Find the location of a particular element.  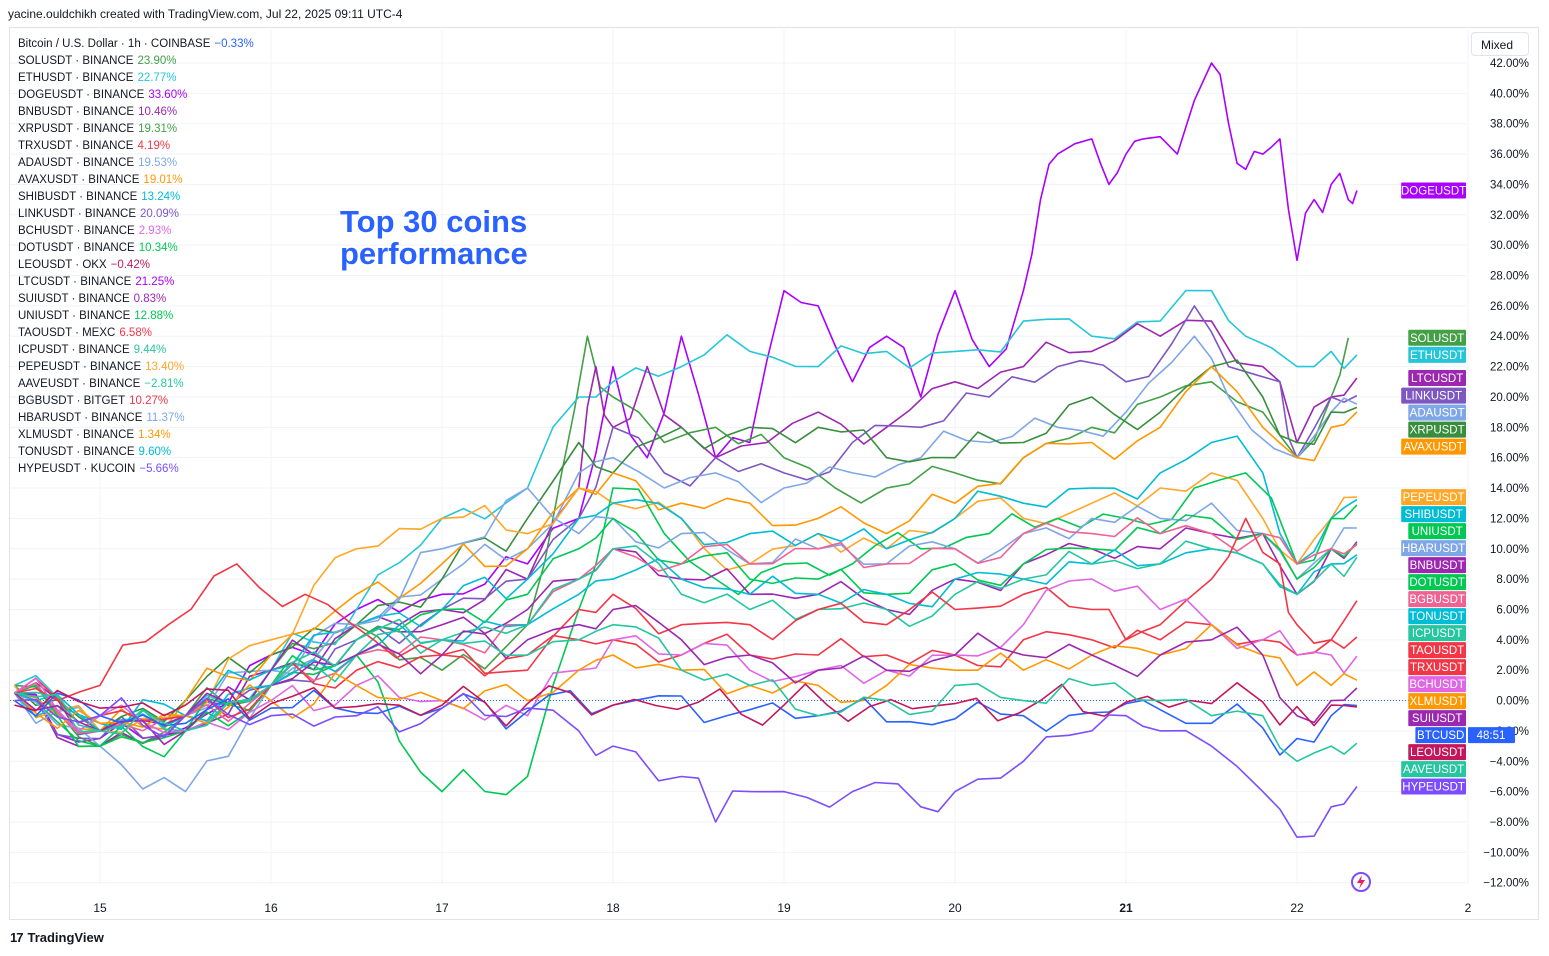

x-tick-label: 22 is located at coordinates (1297, 908).